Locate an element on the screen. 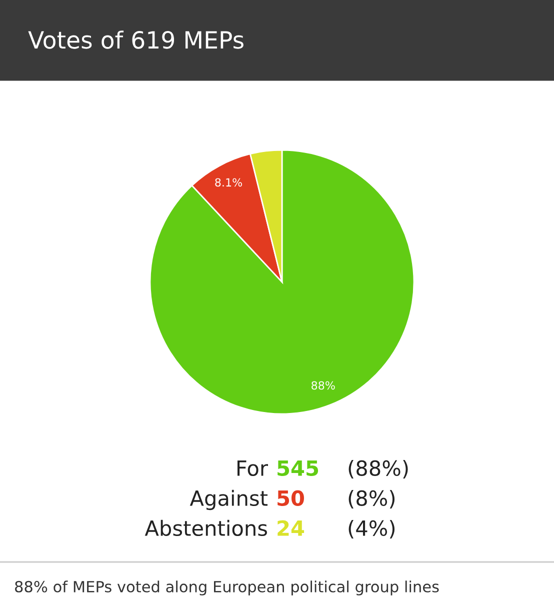 The image size is (554, 608). text: (4%) is located at coordinates (371, 529).